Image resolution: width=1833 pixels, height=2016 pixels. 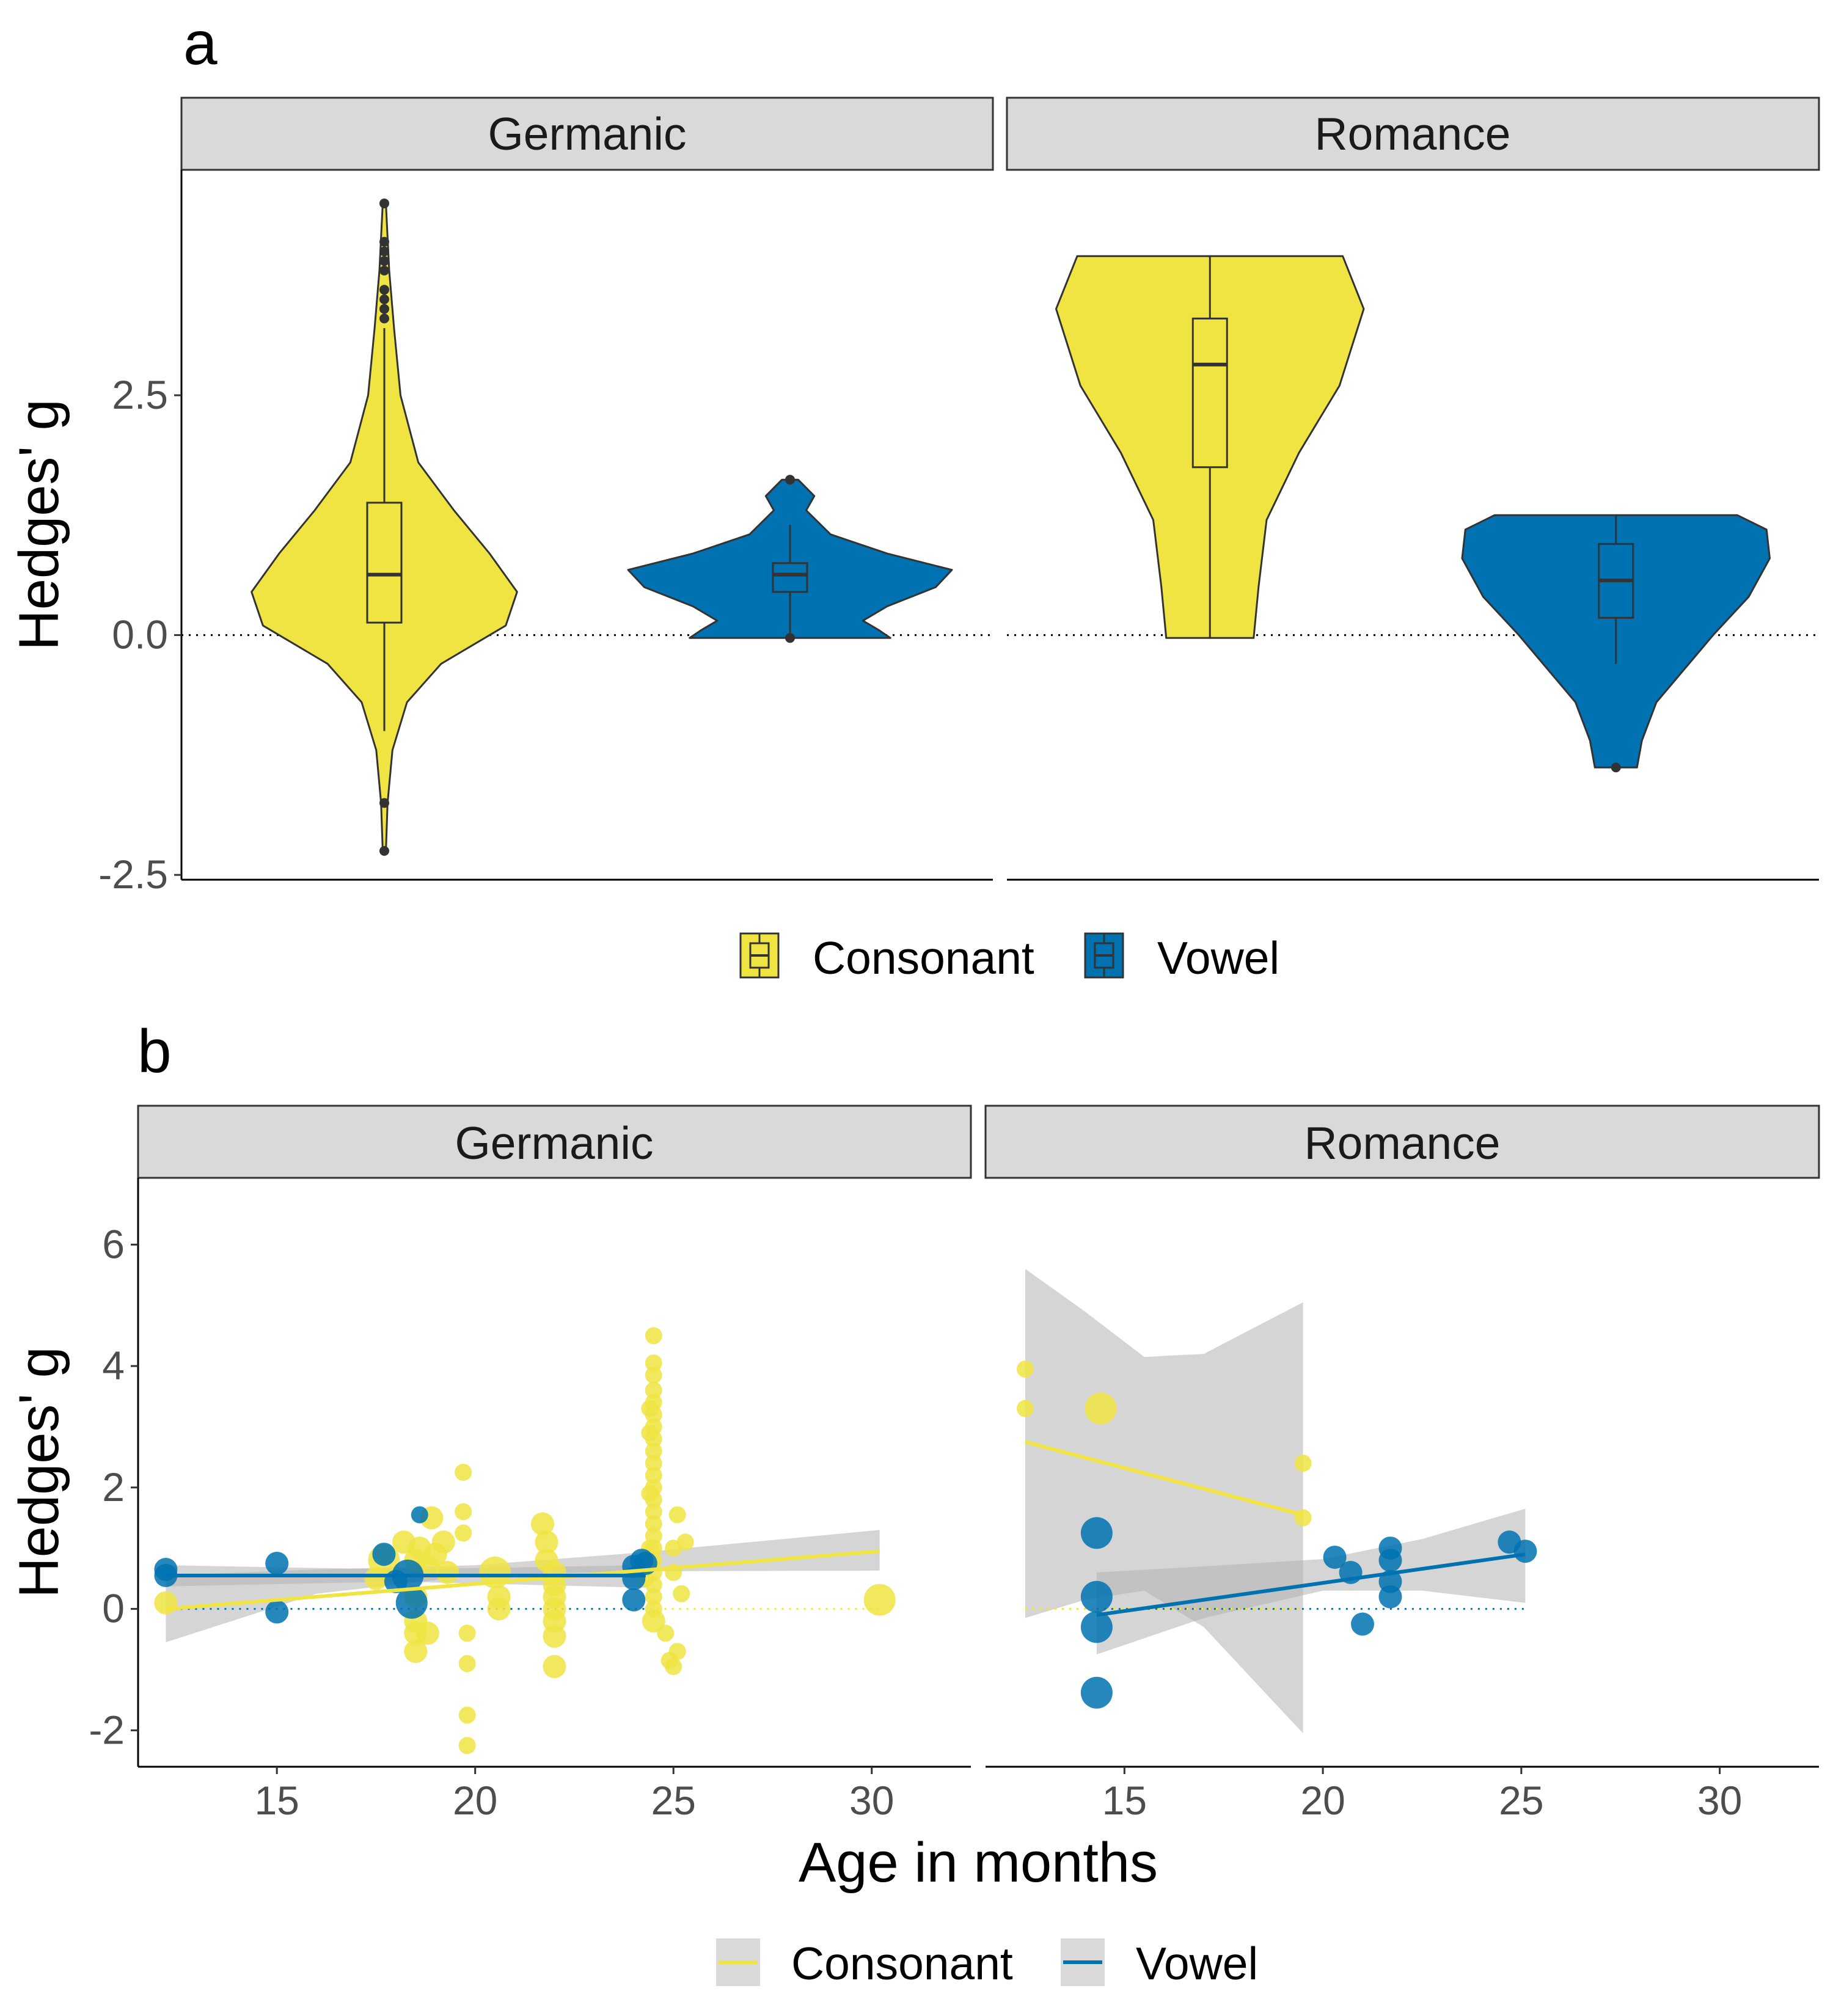 What do you see at coordinates (554, 1142) in the screenshot?
I see `facet-strip-germanic-b` at bounding box center [554, 1142].